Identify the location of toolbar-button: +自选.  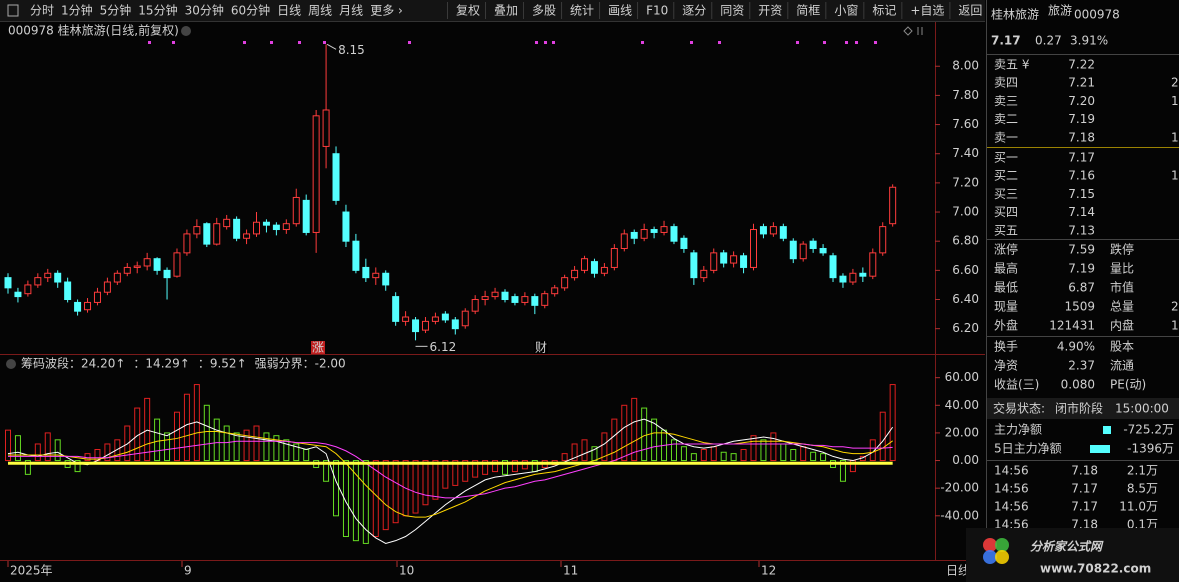
(927, 11).